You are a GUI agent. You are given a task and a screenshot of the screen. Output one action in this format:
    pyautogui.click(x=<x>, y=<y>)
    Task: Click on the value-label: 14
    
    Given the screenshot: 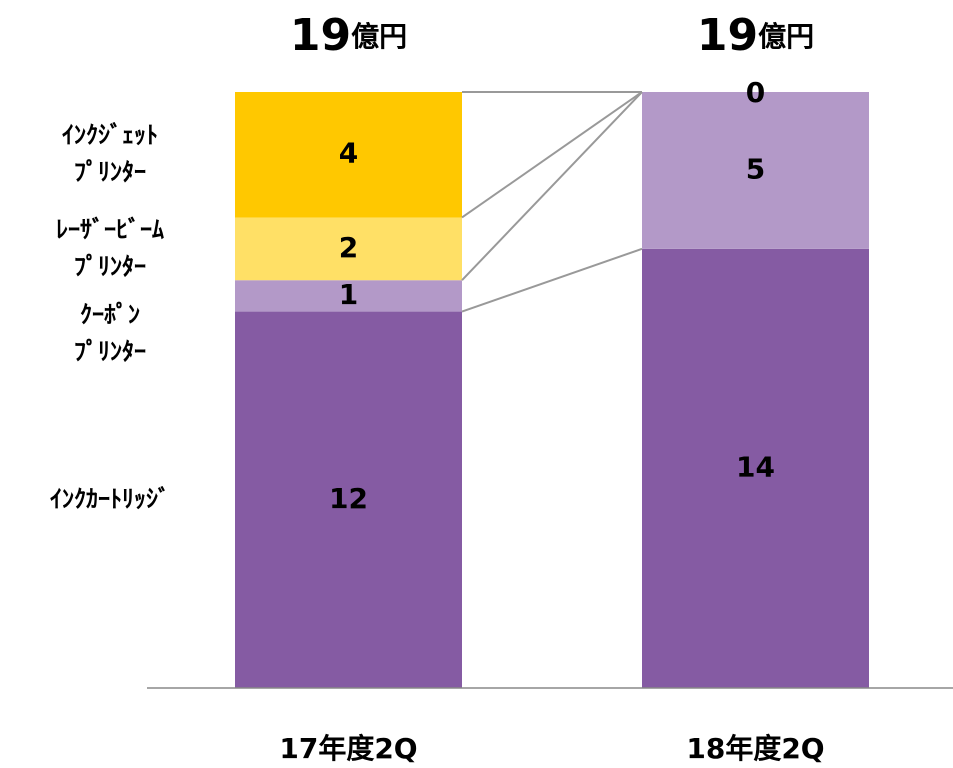 What is the action you would take?
    pyautogui.click(x=755, y=466)
    